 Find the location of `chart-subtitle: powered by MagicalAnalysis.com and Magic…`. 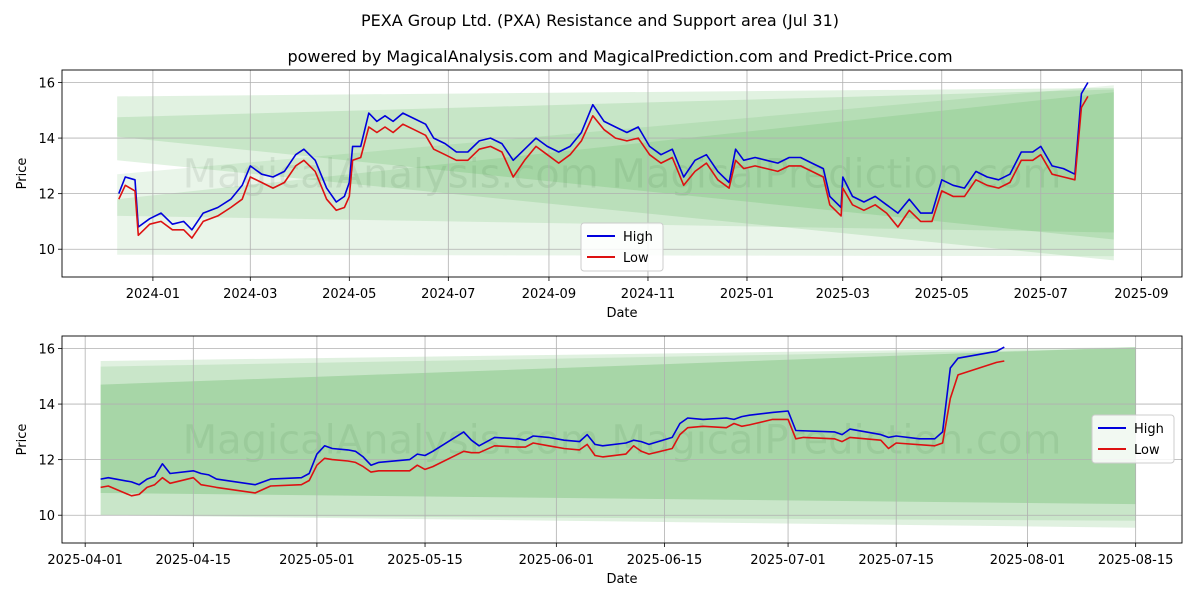

chart-subtitle: powered by MagicalAnalysis.com and Magic… is located at coordinates (619, 56).